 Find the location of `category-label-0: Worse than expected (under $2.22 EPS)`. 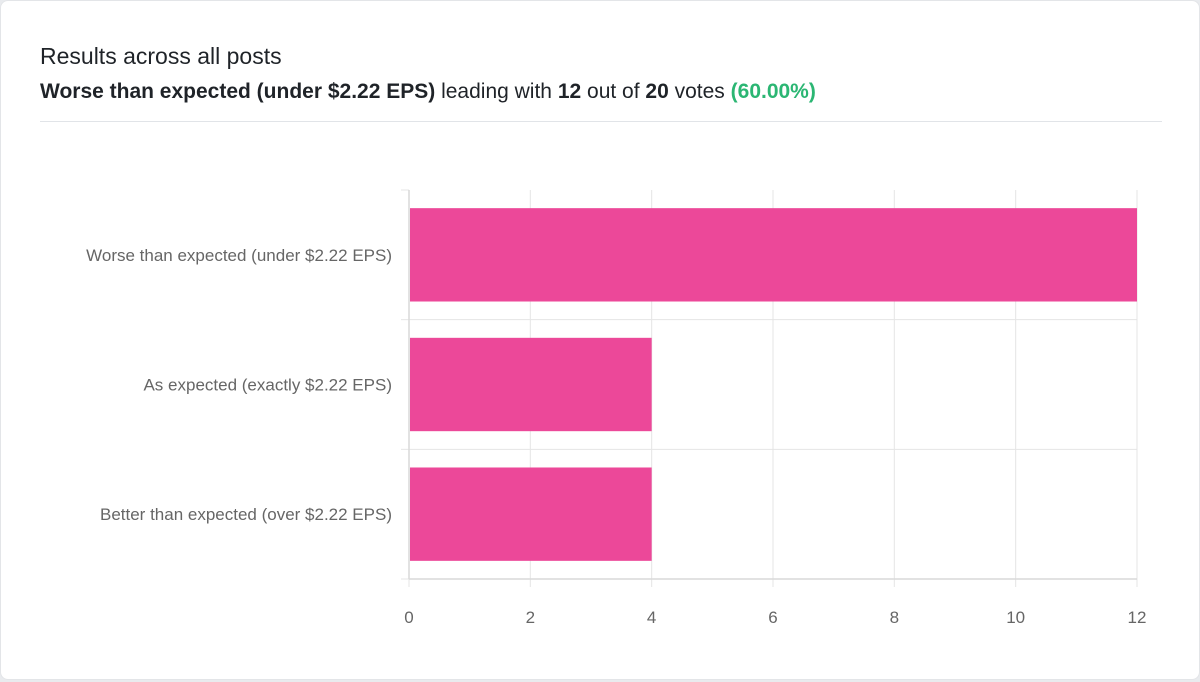

category-label-0: Worse than expected (under $2.22 EPS) is located at coordinates (239, 255).